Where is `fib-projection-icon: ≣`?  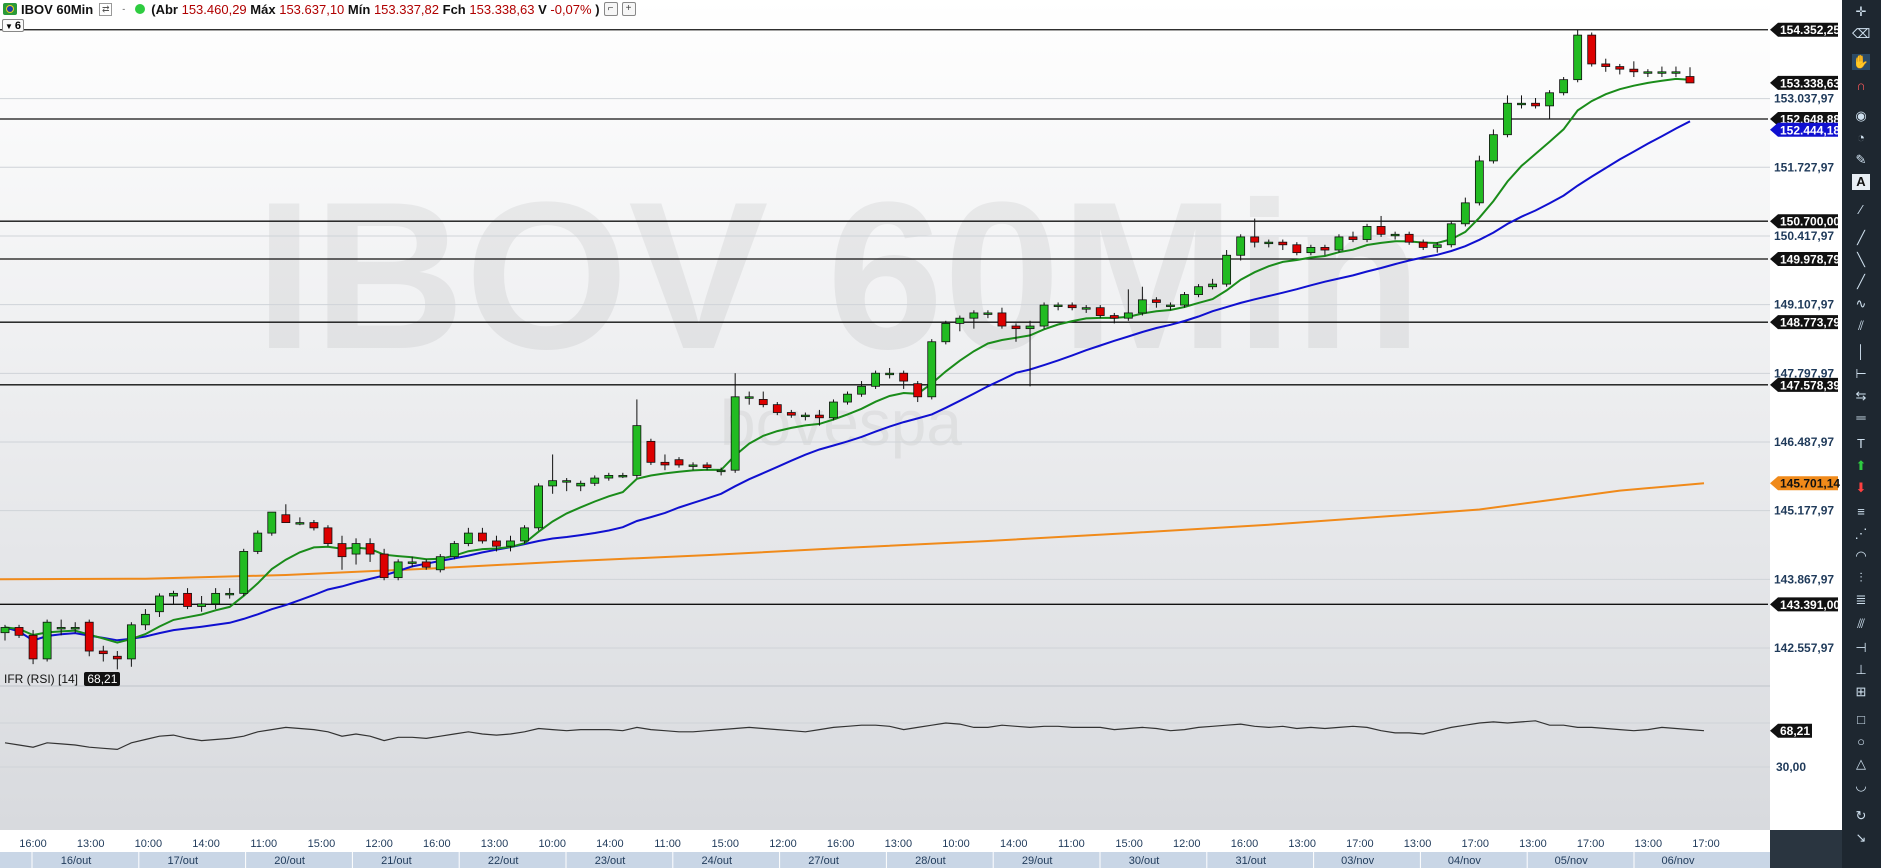 fib-projection-icon: ≣ is located at coordinates (1861, 599).